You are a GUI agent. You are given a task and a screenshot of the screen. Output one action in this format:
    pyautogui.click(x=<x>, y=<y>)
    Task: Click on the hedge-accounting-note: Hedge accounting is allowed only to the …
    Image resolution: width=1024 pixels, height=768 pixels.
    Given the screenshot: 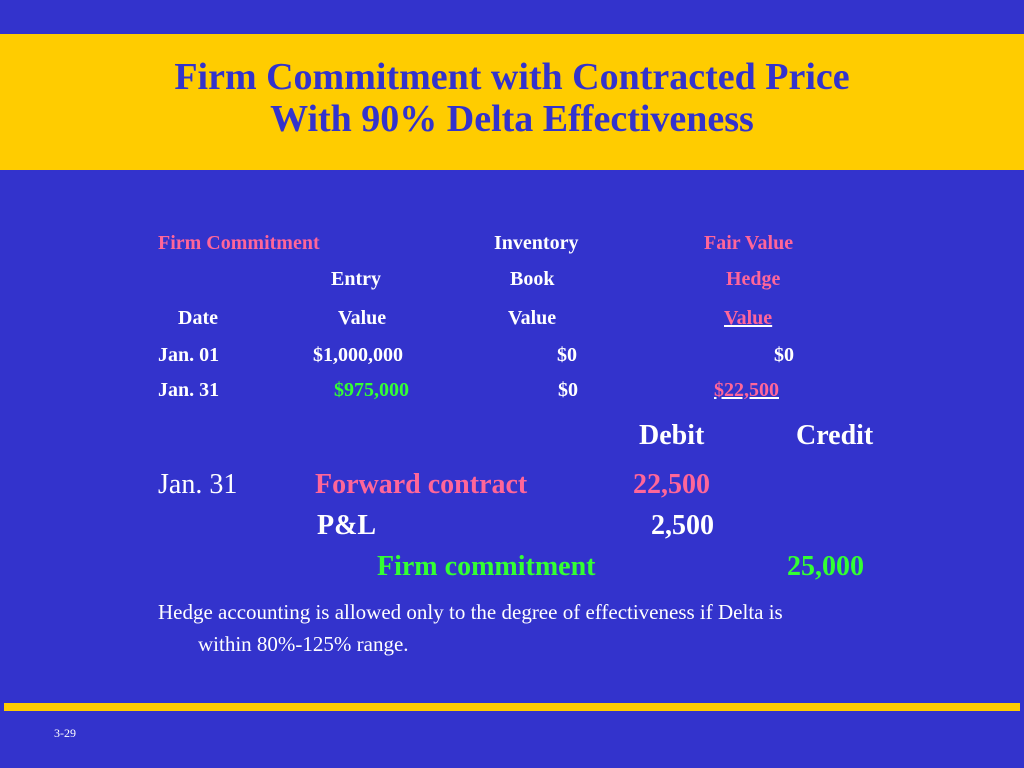 What is the action you would take?
    pyautogui.click(x=558, y=628)
    